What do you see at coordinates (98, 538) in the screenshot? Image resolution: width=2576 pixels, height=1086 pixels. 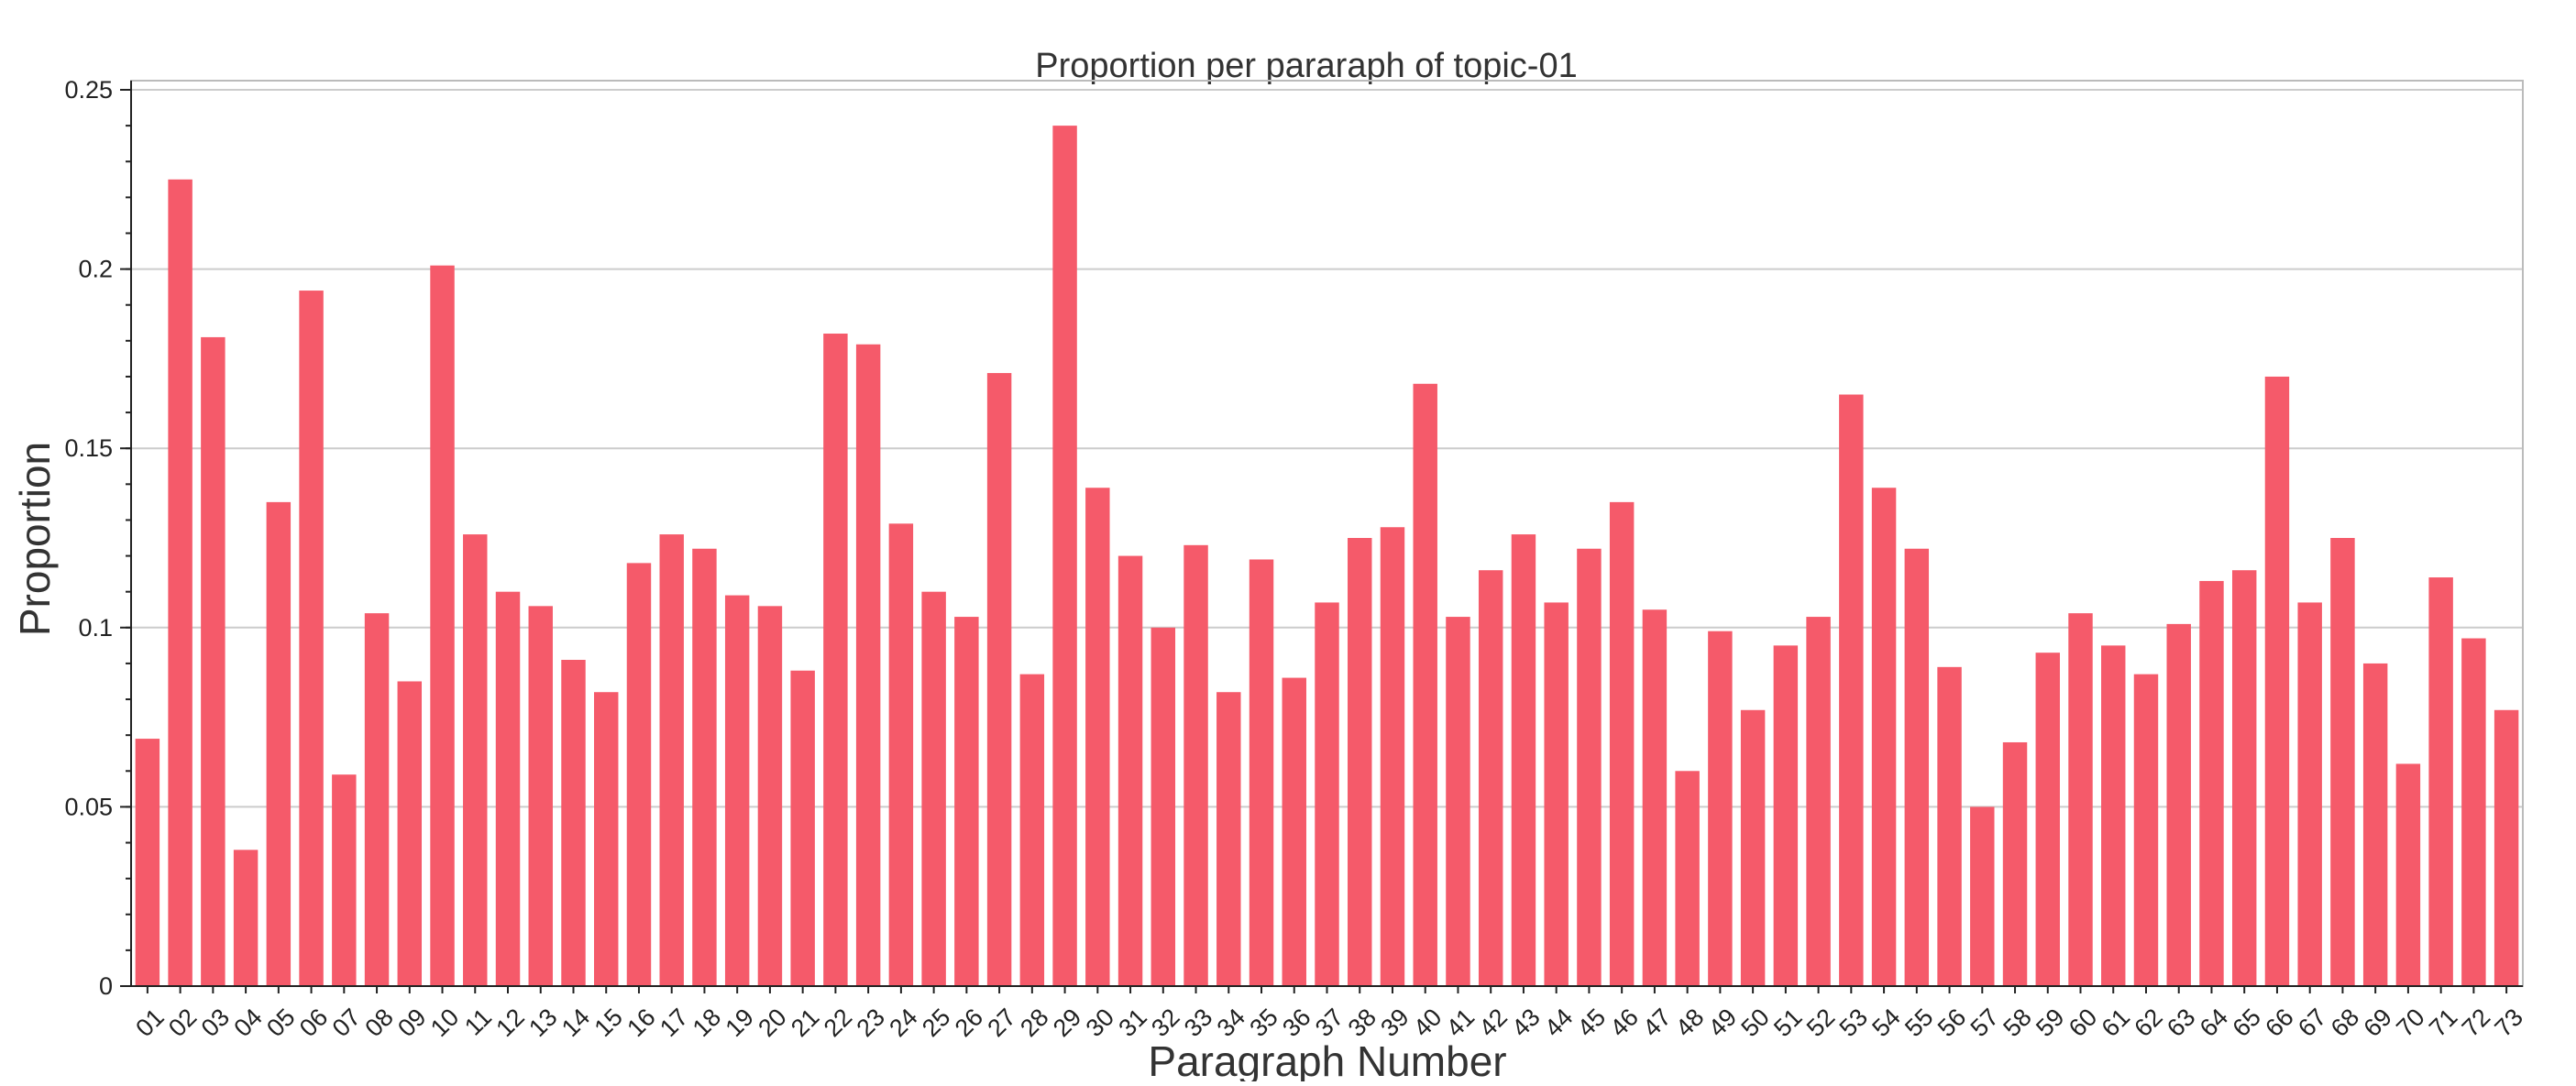 I see `y-axis: 0 0.05 0.1 0.15 0.2 0.25` at bounding box center [98, 538].